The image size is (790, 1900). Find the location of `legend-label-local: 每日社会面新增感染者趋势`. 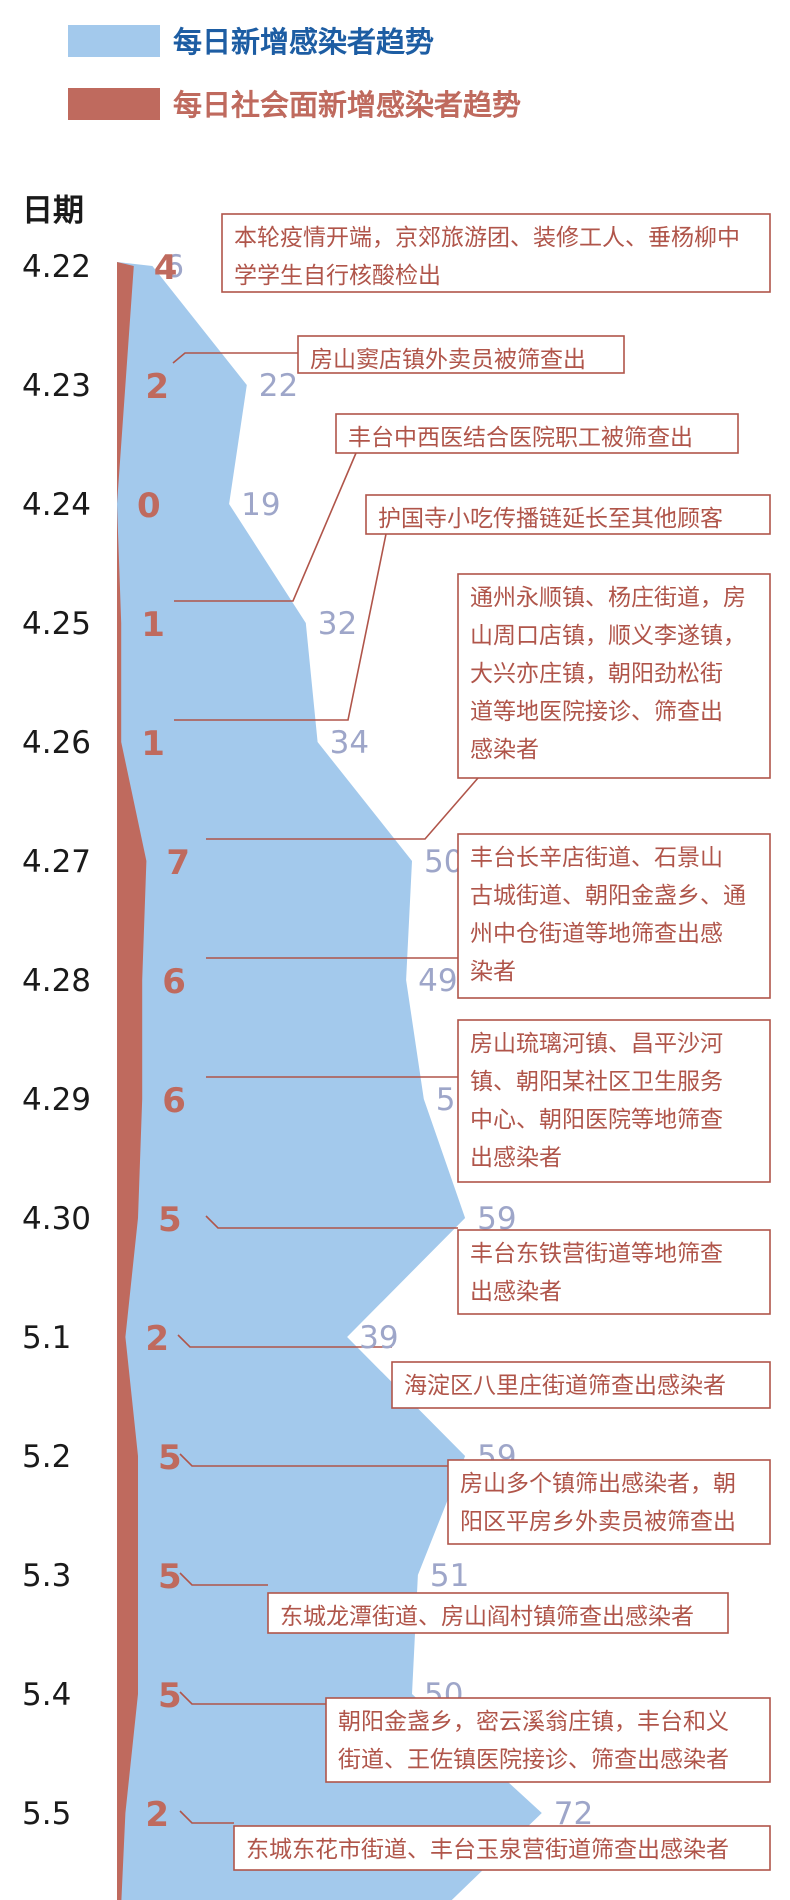

legend-label-local: 每日社会面新增感染者趋势 is located at coordinates (347, 105).